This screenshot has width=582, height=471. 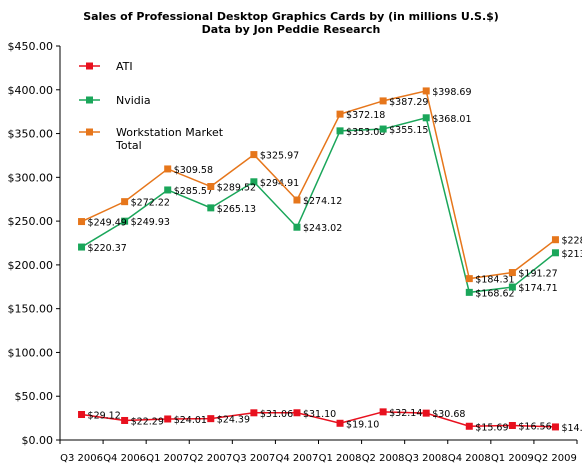 What do you see at coordinates (167, 458) in the screenshot?
I see `x-tick-label: Q1 2007` at bounding box center [167, 458].